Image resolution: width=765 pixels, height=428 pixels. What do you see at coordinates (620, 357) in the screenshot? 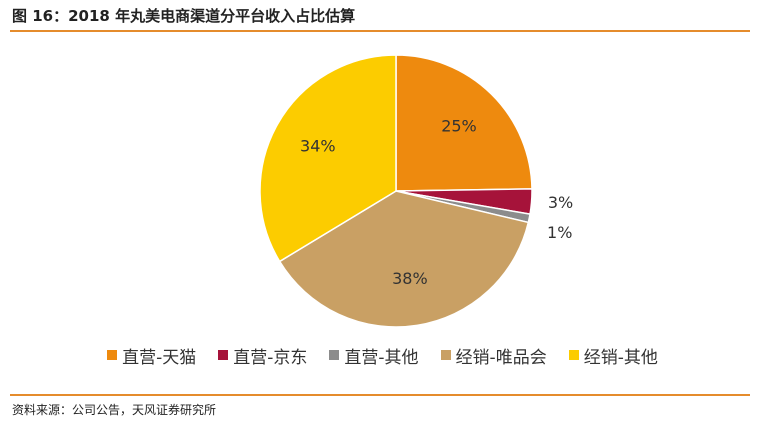
I see `legend-label-5: 经销-其他` at bounding box center [620, 357].